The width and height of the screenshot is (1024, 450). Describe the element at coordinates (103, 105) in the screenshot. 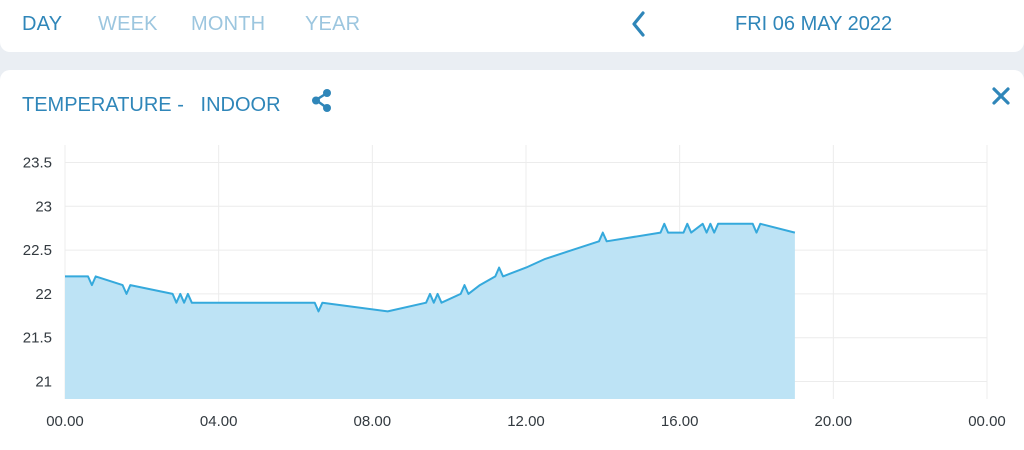

I see `card-title-prefix: TEMPERATURE -` at that location.